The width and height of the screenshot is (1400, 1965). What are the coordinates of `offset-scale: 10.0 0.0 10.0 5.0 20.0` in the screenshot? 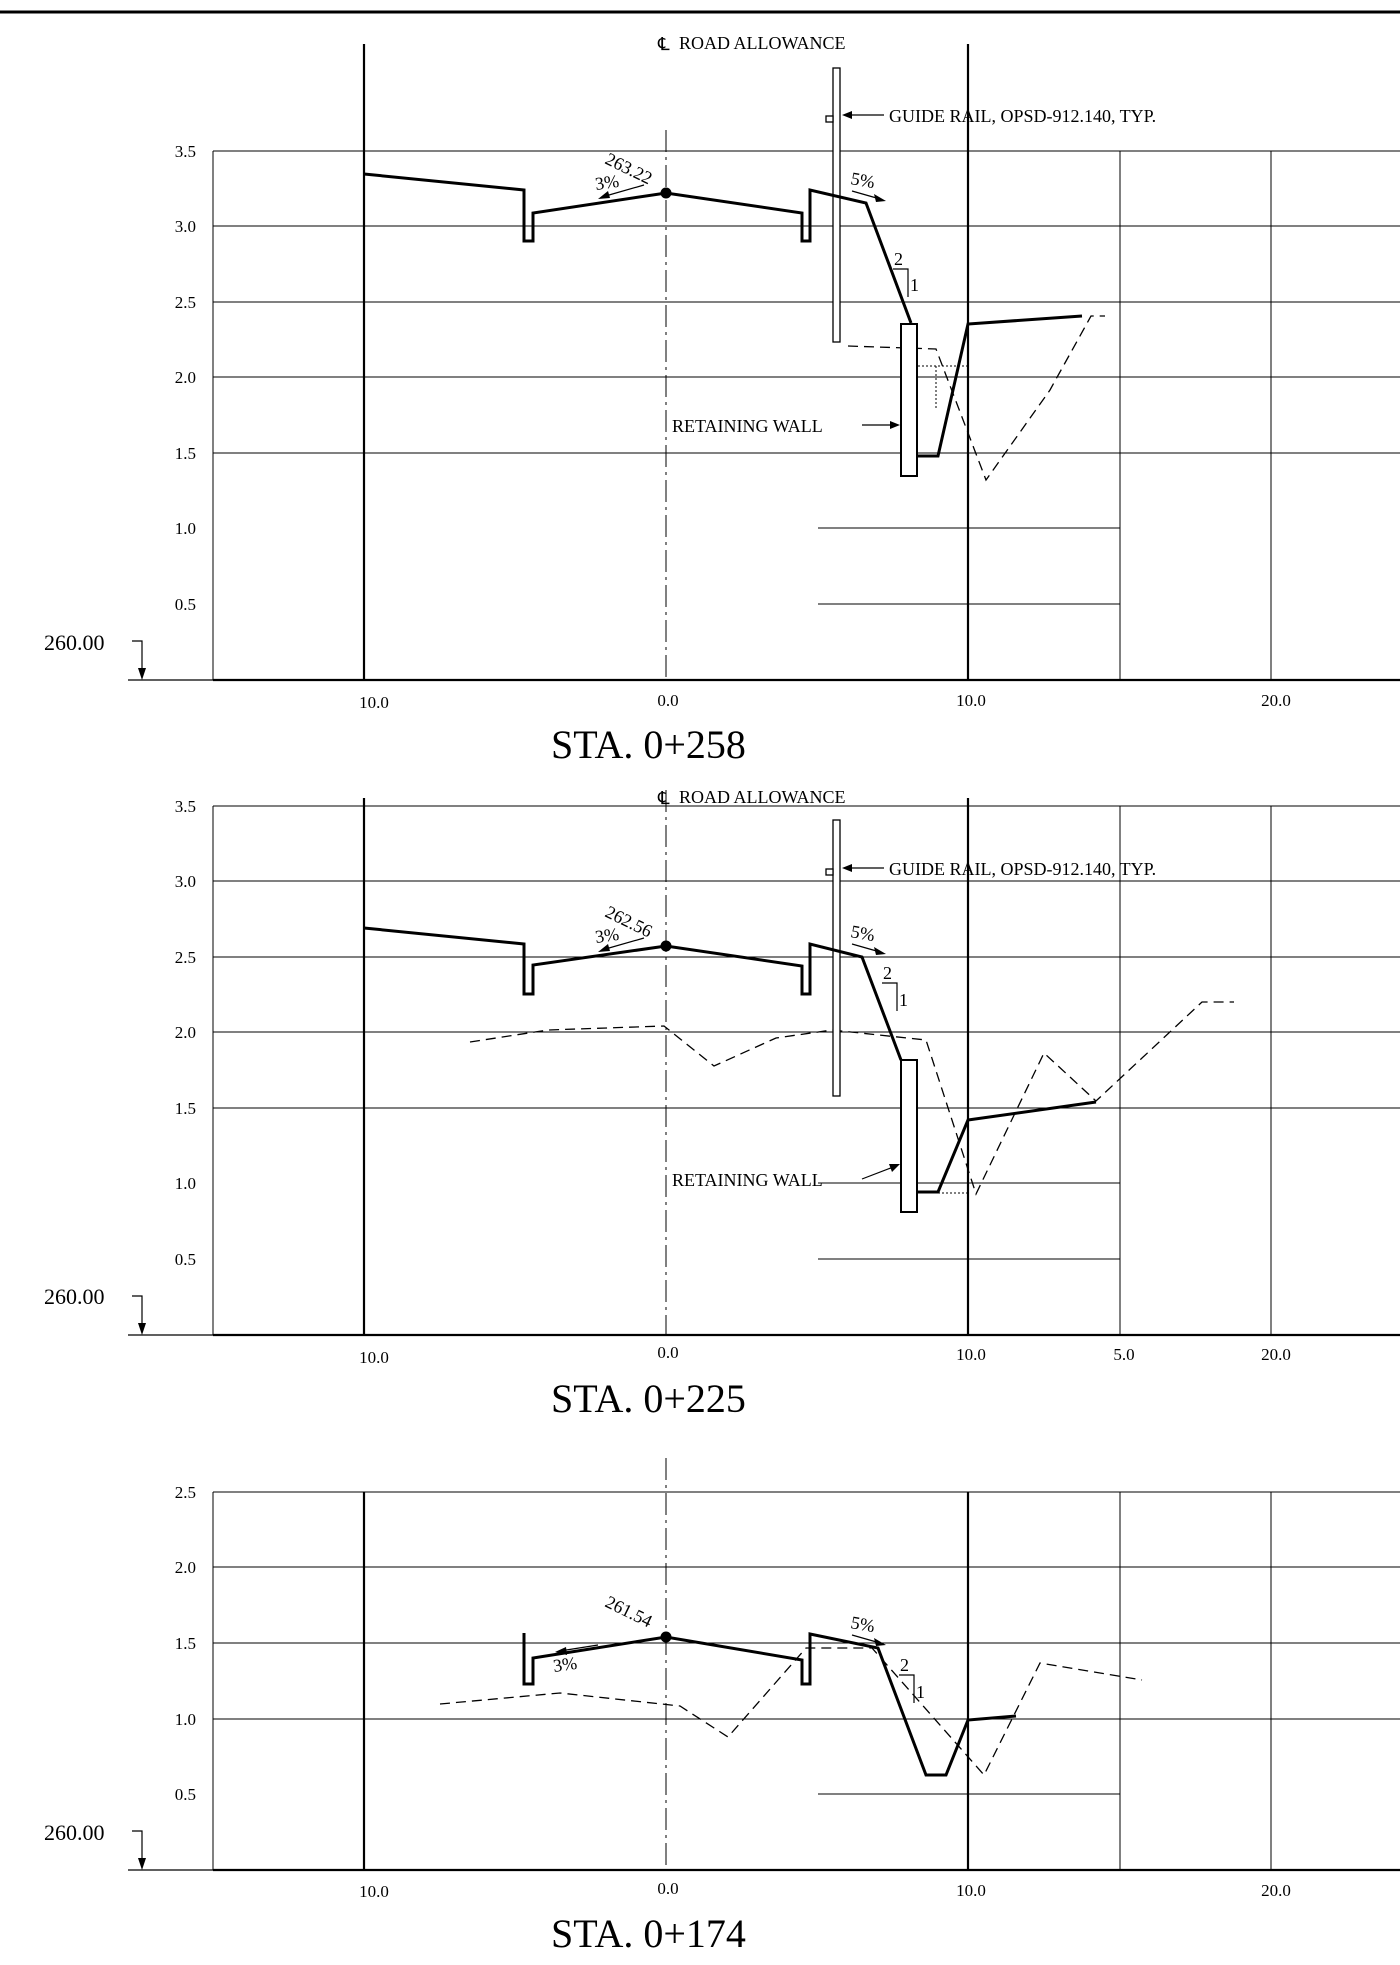 It's located at (825, 1355).